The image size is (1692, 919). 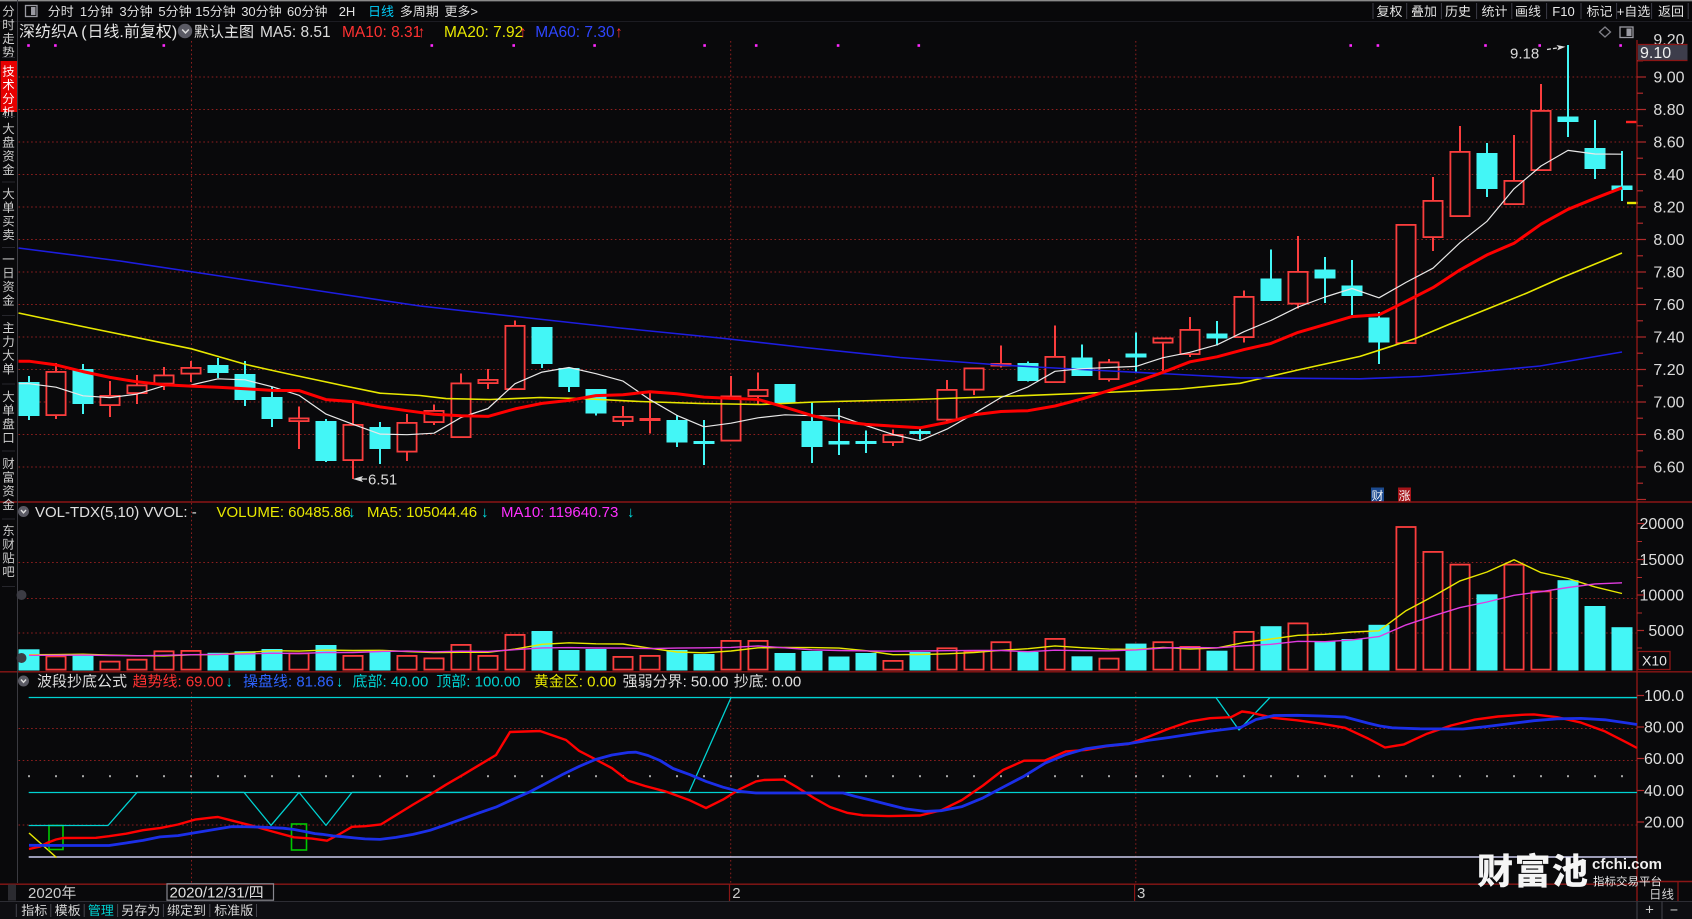 What do you see at coordinates (493, 682) in the screenshot?
I see `svg-text:: 100.00: : 100.00` at bounding box center [493, 682].